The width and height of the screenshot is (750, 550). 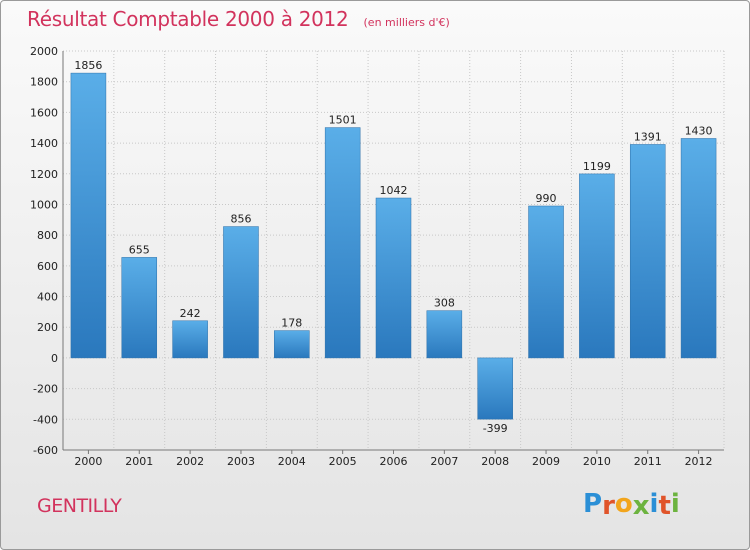 I want to click on logo-letter: x, so click(x=641, y=506).